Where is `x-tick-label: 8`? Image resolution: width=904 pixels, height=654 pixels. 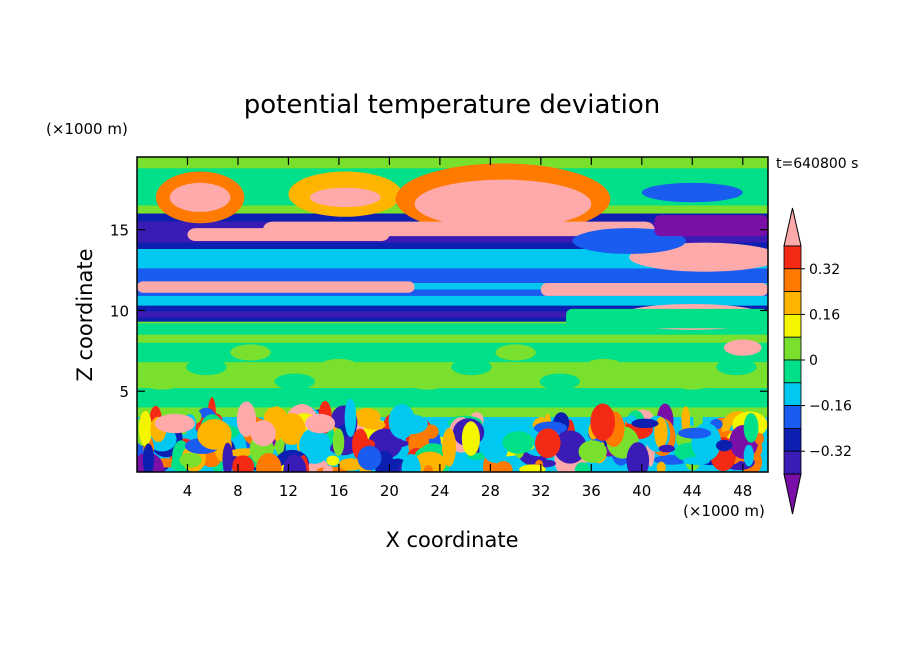 x-tick-label: 8 is located at coordinates (238, 491).